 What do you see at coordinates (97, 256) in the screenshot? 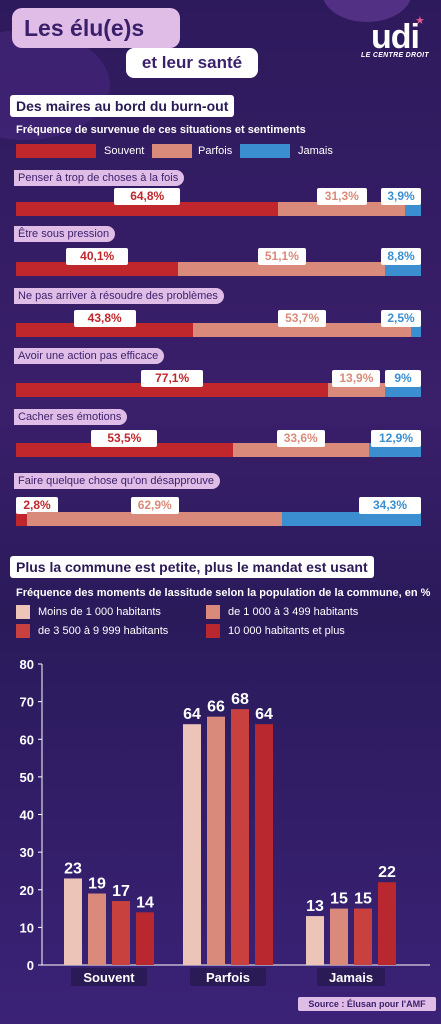
I see `value-label: 40,1%` at bounding box center [97, 256].